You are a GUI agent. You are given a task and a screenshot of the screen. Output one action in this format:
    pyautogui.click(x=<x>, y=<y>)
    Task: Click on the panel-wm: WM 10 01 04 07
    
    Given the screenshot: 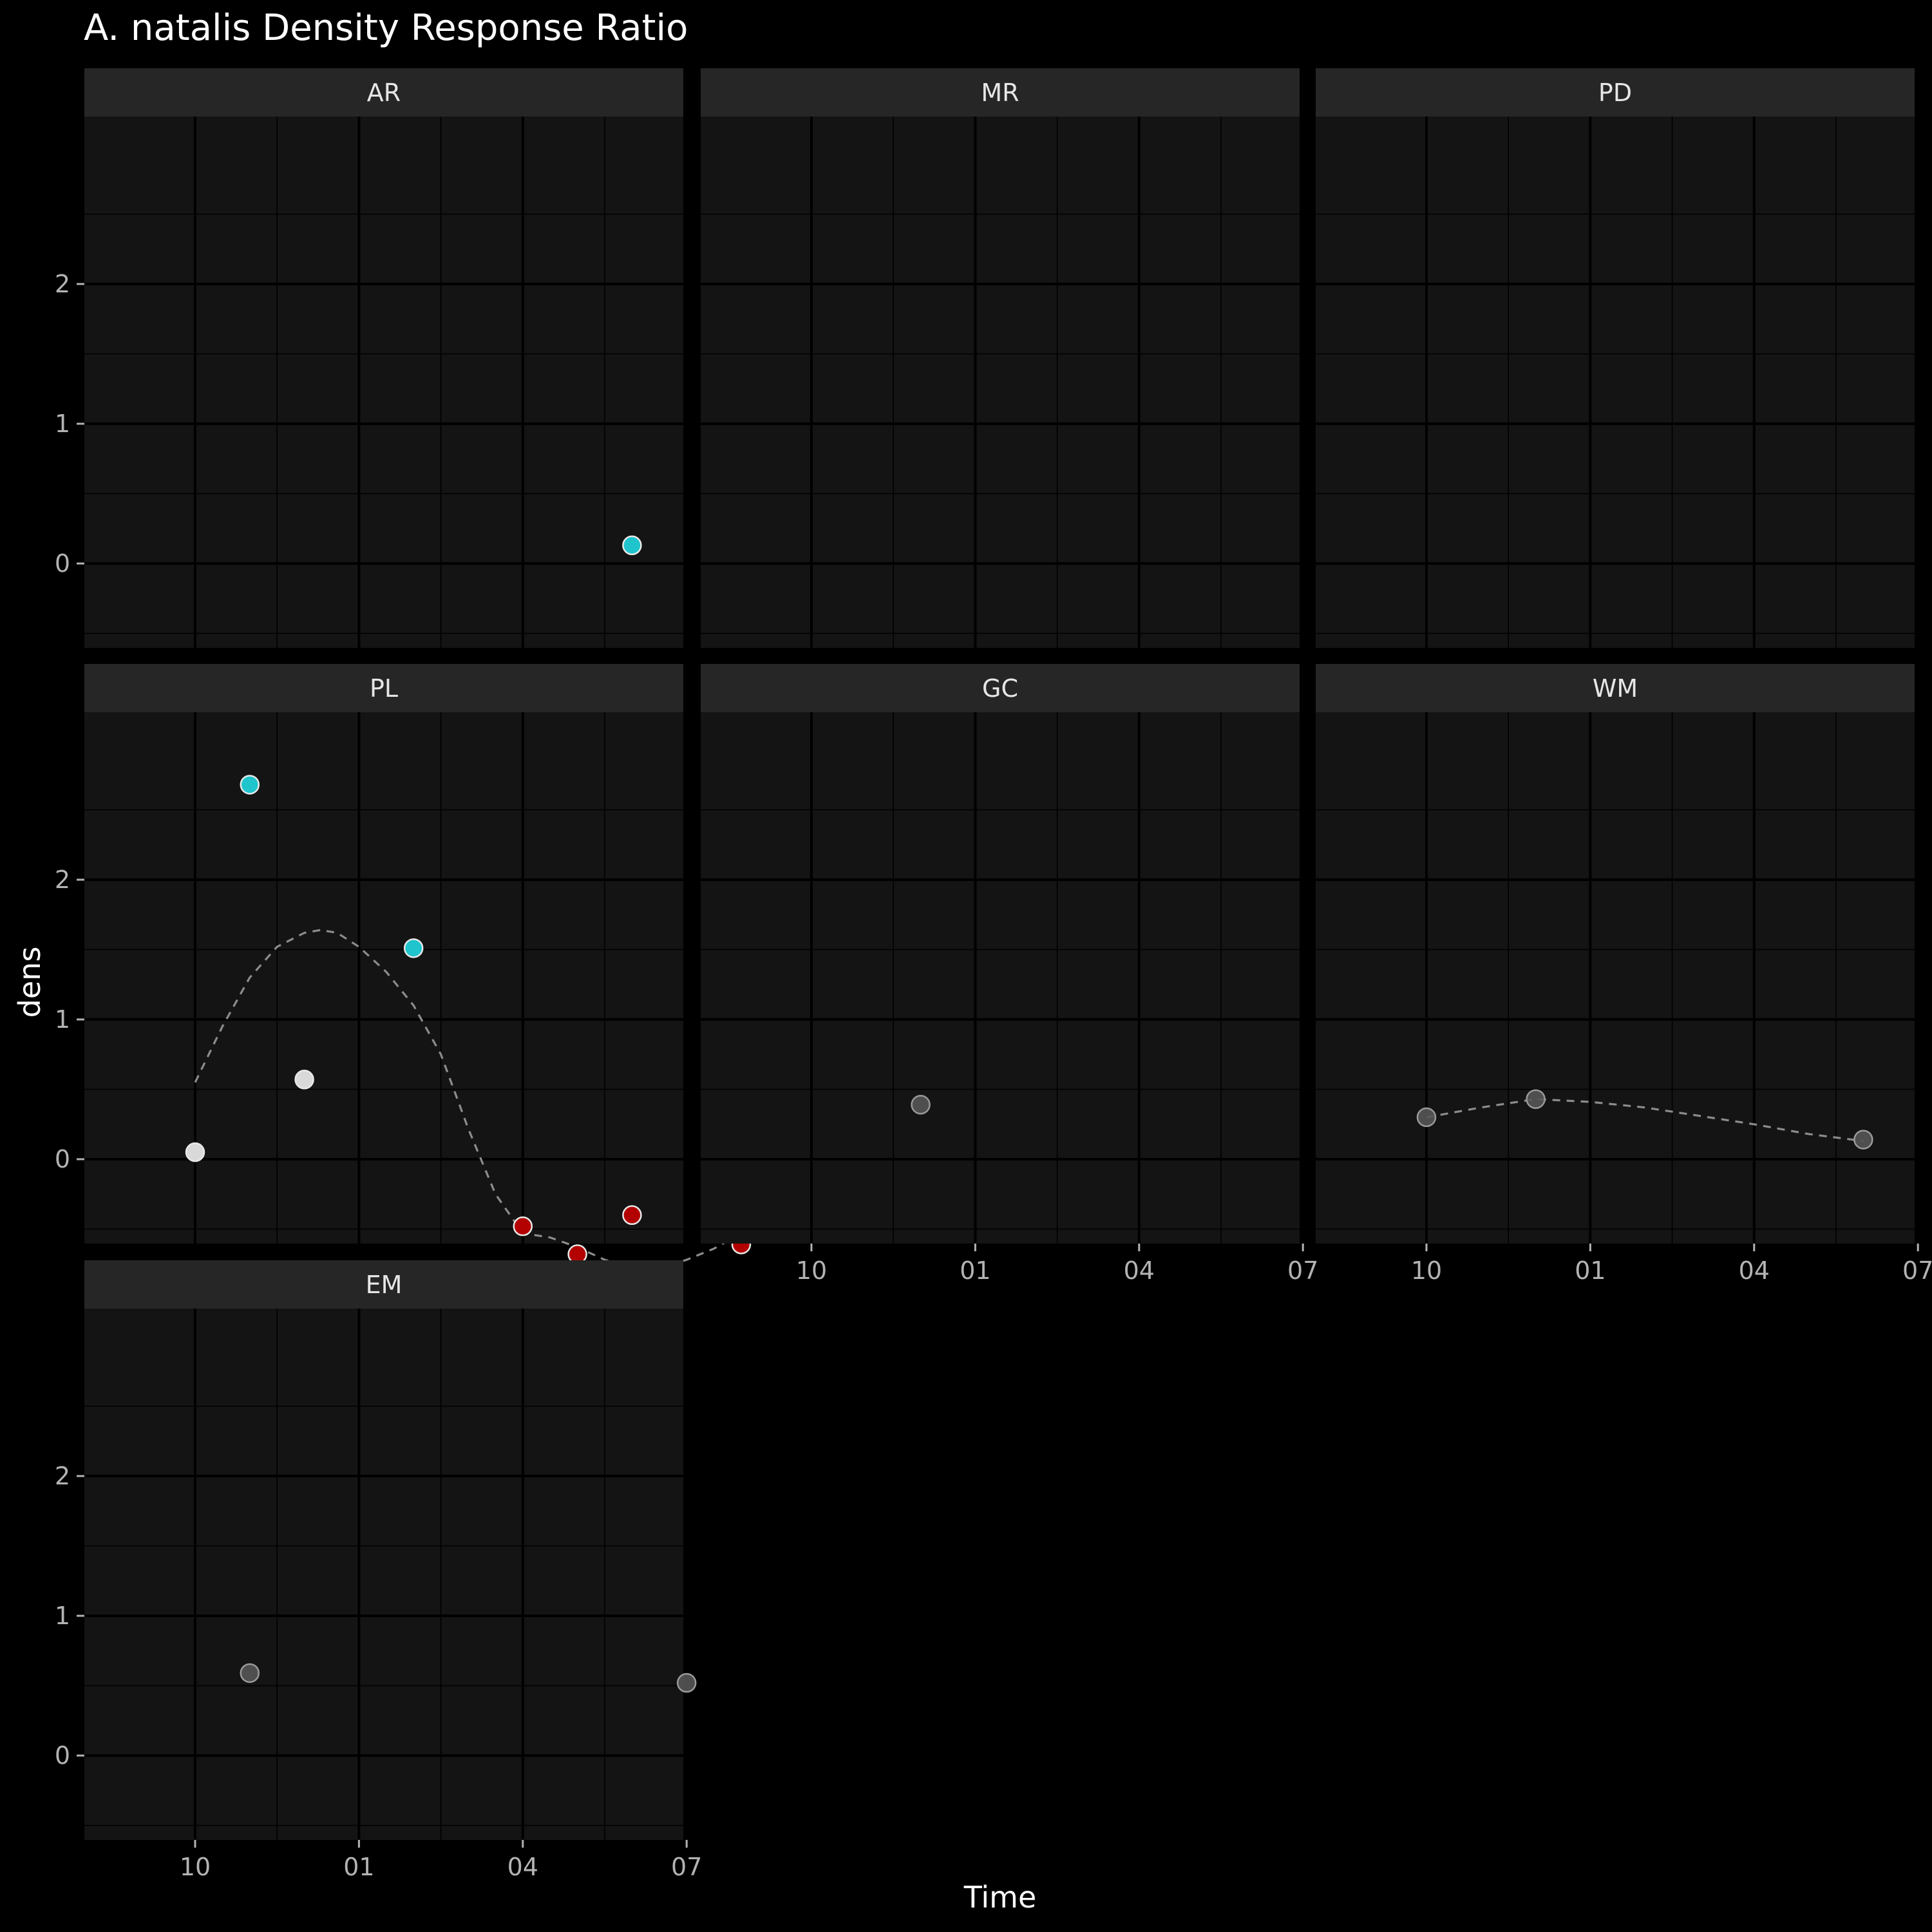 What is the action you would take?
    pyautogui.click(x=1624, y=975)
    